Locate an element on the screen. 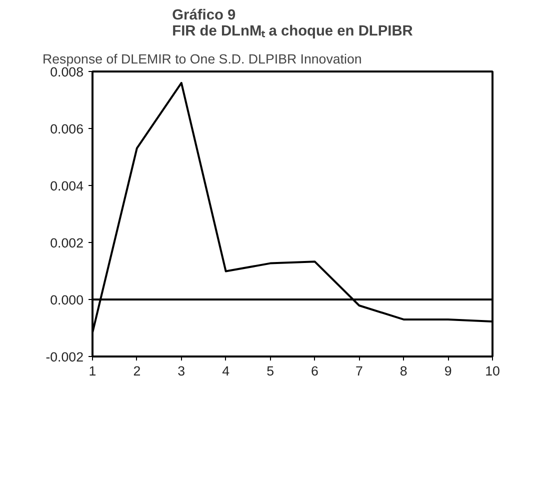 Image resolution: width=550 pixels, height=489 pixels. x-tick-label: 8 is located at coordinates (404, 371).